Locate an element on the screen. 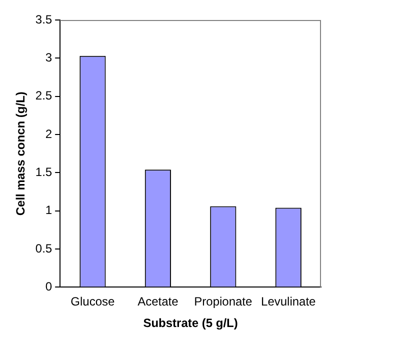 This screenshot has width=398, height=343. x-tick-label: Propionate is located at coordinates (223, 301).